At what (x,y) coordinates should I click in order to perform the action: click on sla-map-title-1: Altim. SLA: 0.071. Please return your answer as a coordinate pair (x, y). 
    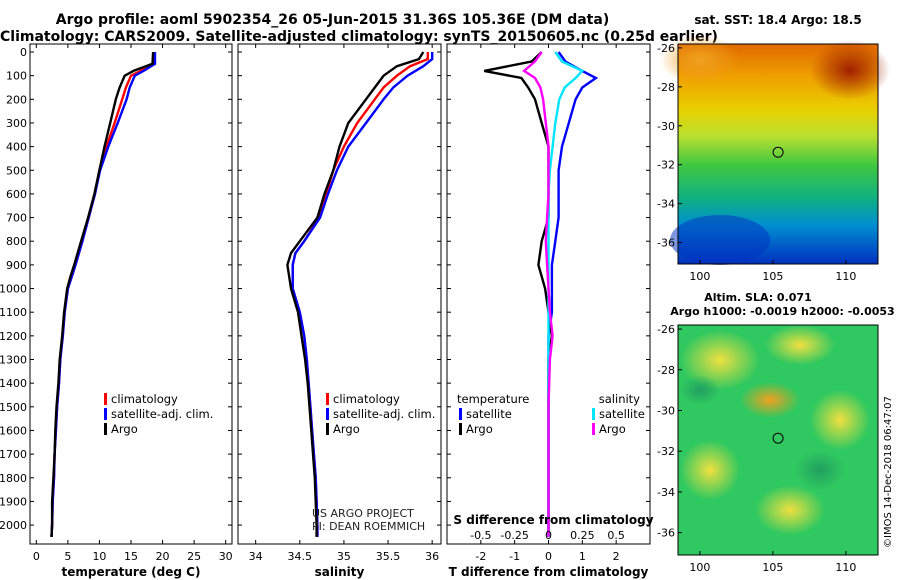
    Looking at the image, I should click on (758, 297).